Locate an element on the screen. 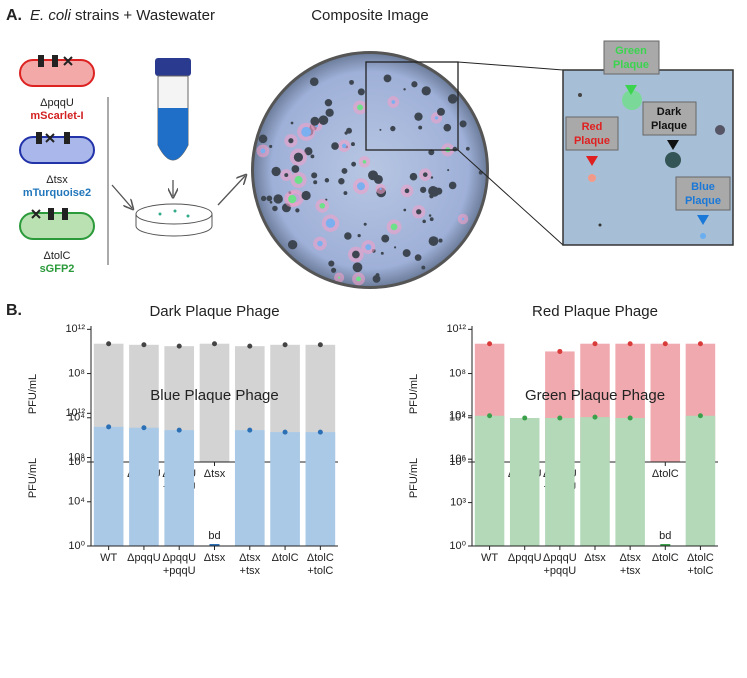 The height and width of the screenshot is (678, 747). zoom-line is located at coordinates (510, 66).